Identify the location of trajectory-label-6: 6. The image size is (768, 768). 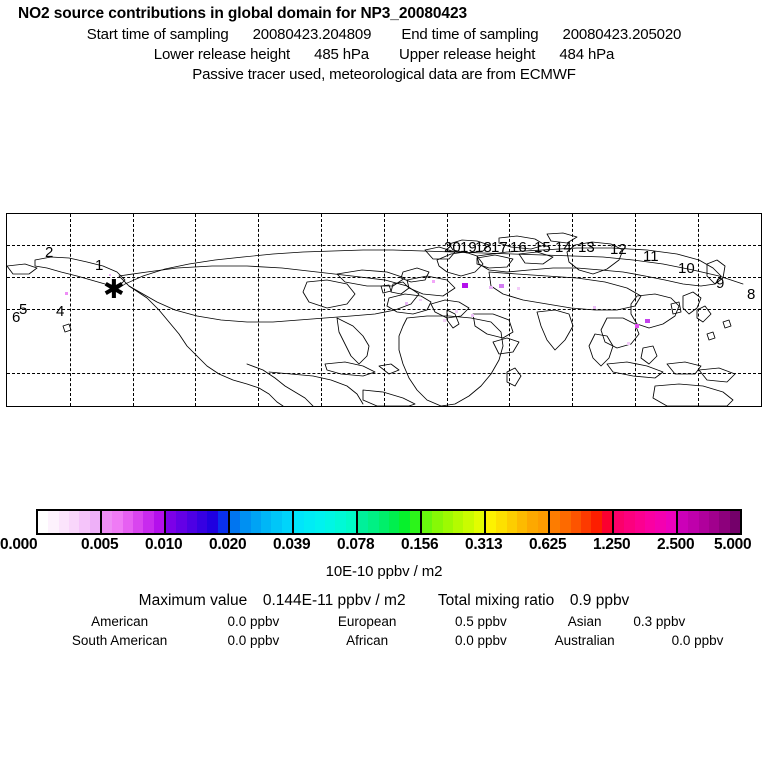
(16, 317).